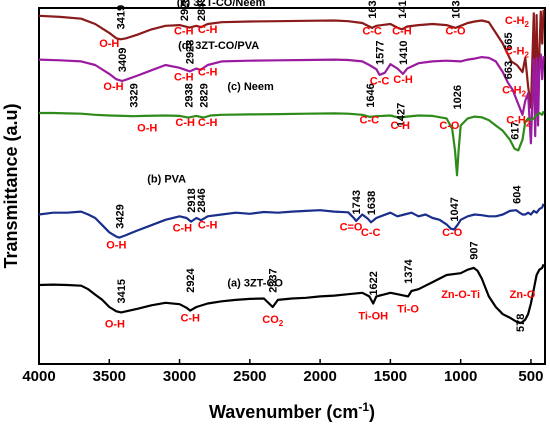 The image size is (550, 431). Describe the element at coordinates (191, 52) in the screenshot. I see `peak-label: 2928` at that location.